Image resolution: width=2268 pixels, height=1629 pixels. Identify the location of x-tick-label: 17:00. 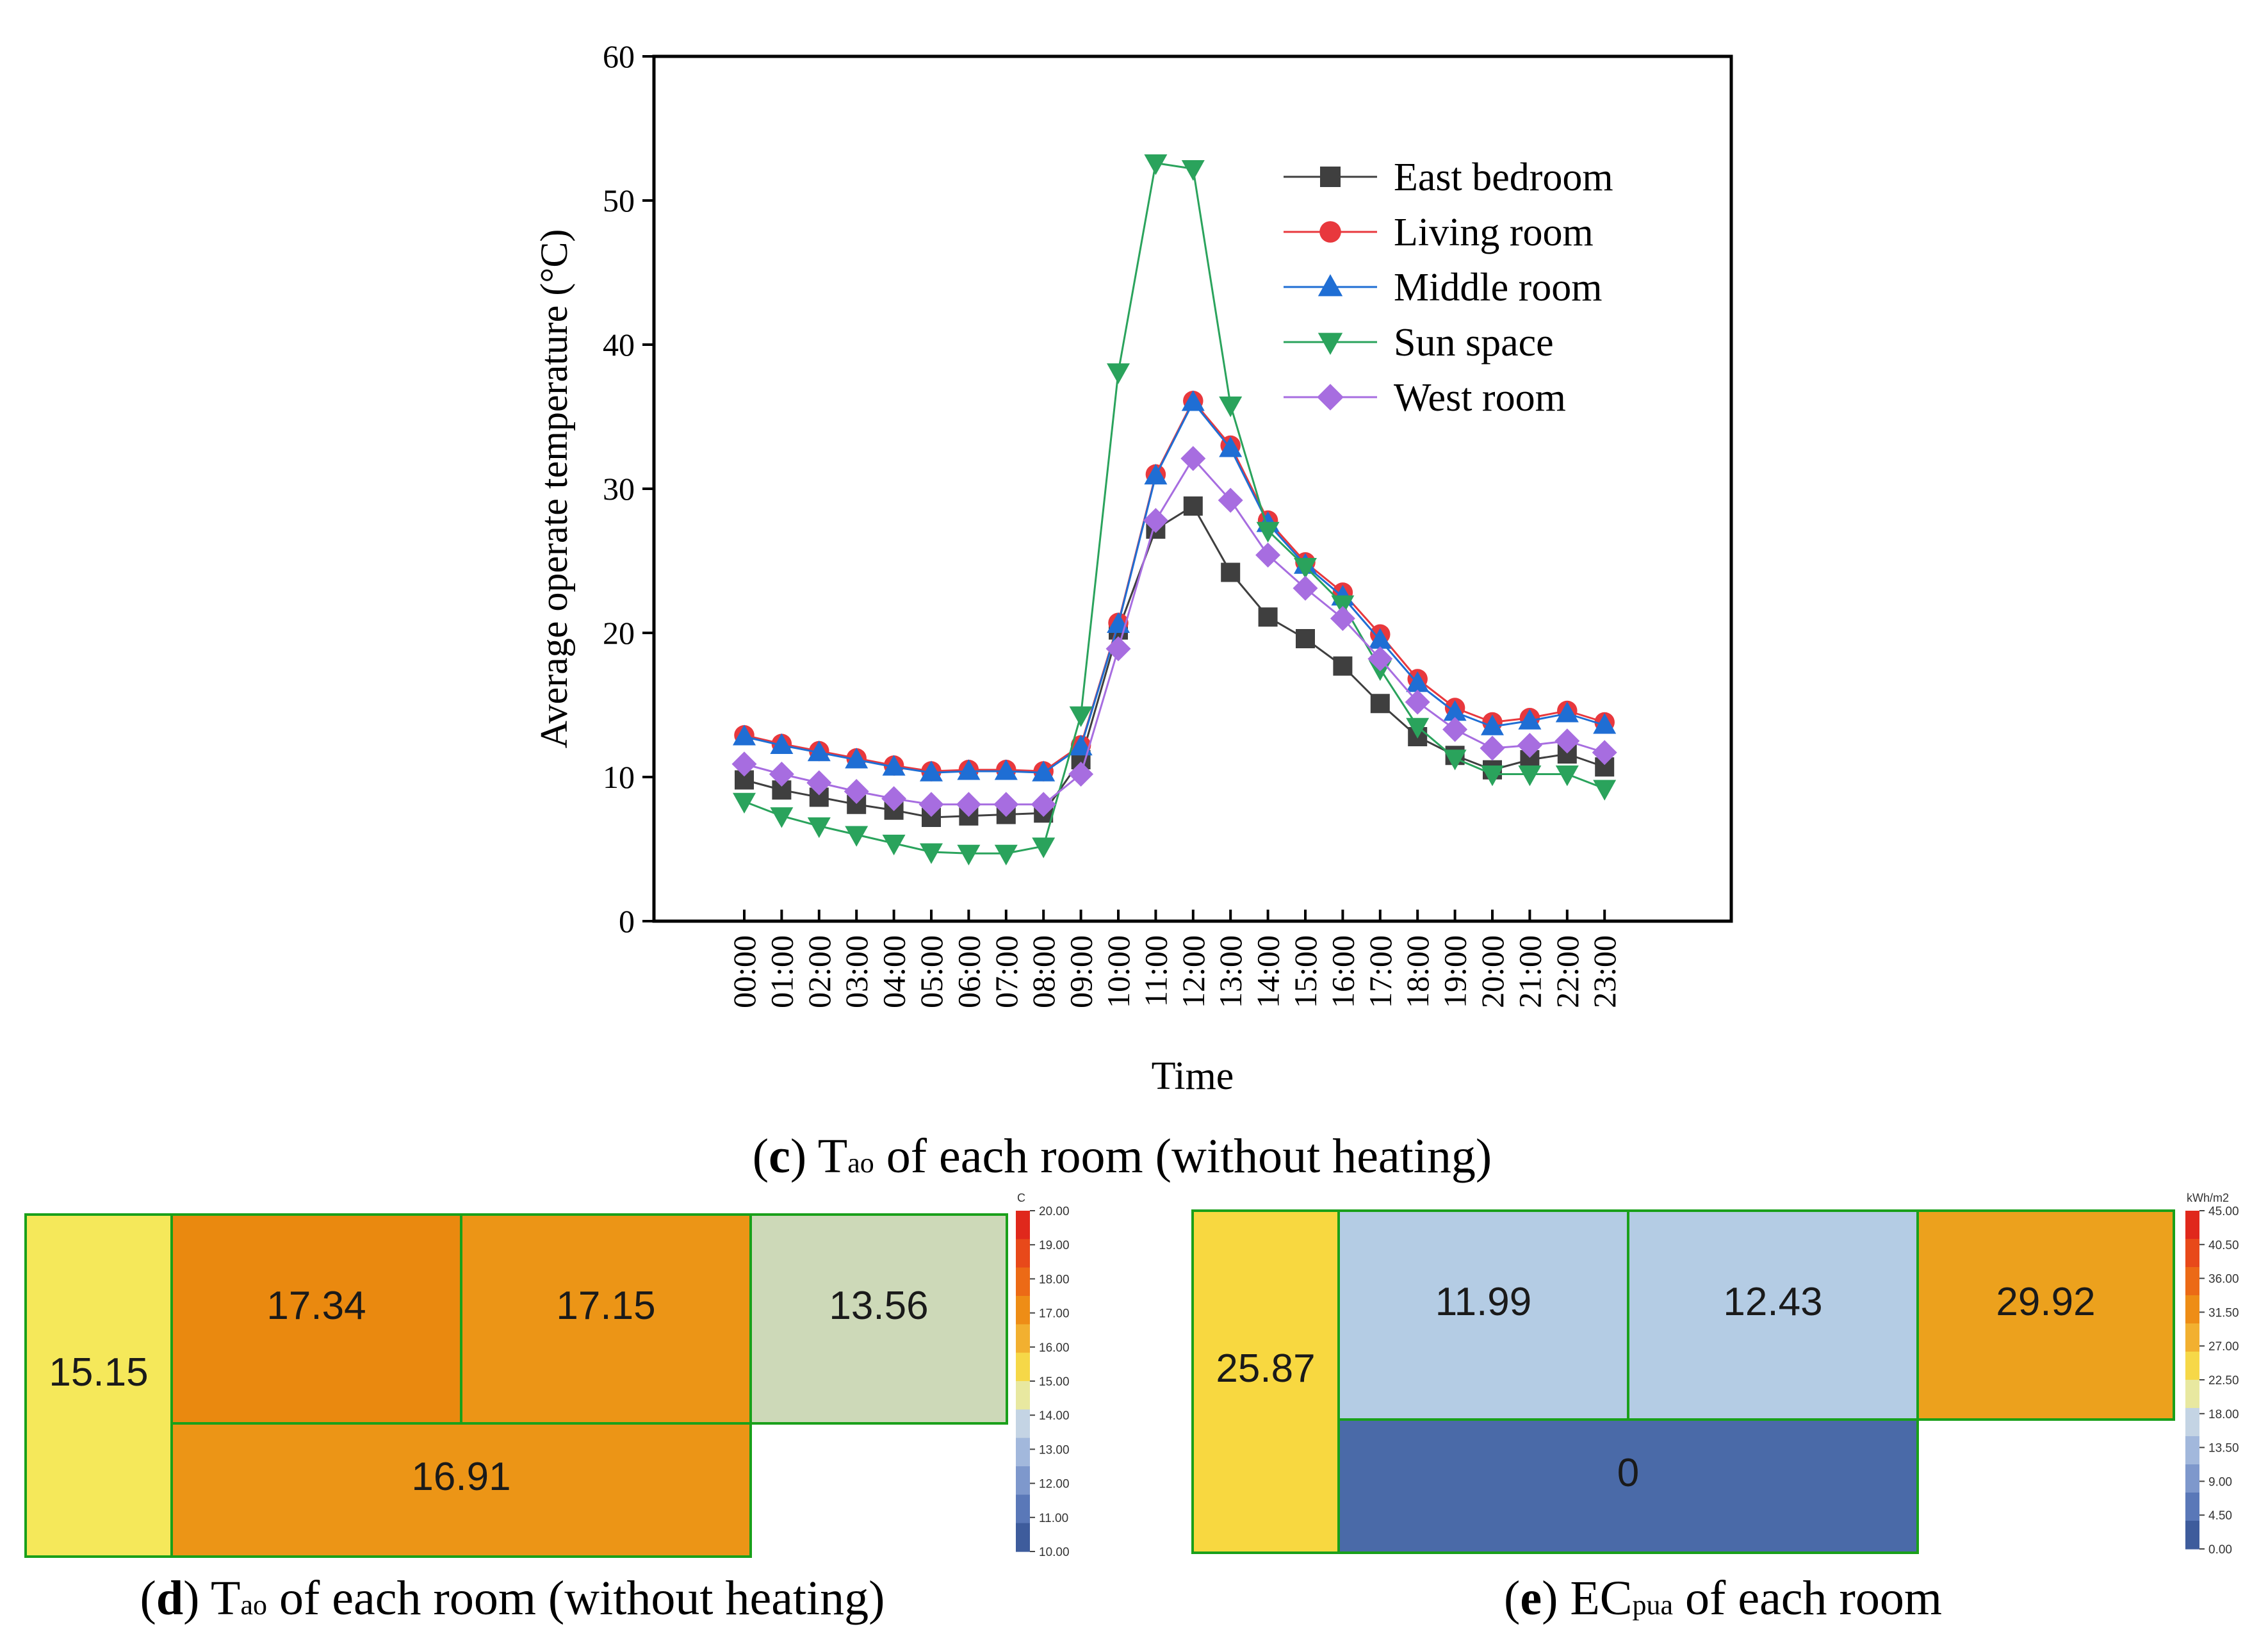
(1380, 971).